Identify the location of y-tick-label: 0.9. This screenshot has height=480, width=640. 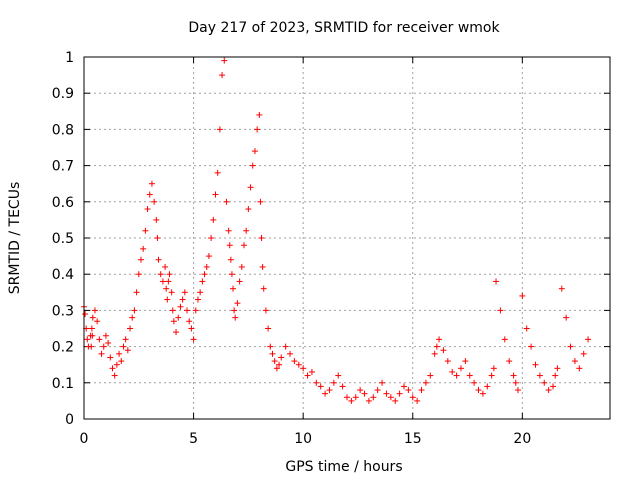
(63, 94).